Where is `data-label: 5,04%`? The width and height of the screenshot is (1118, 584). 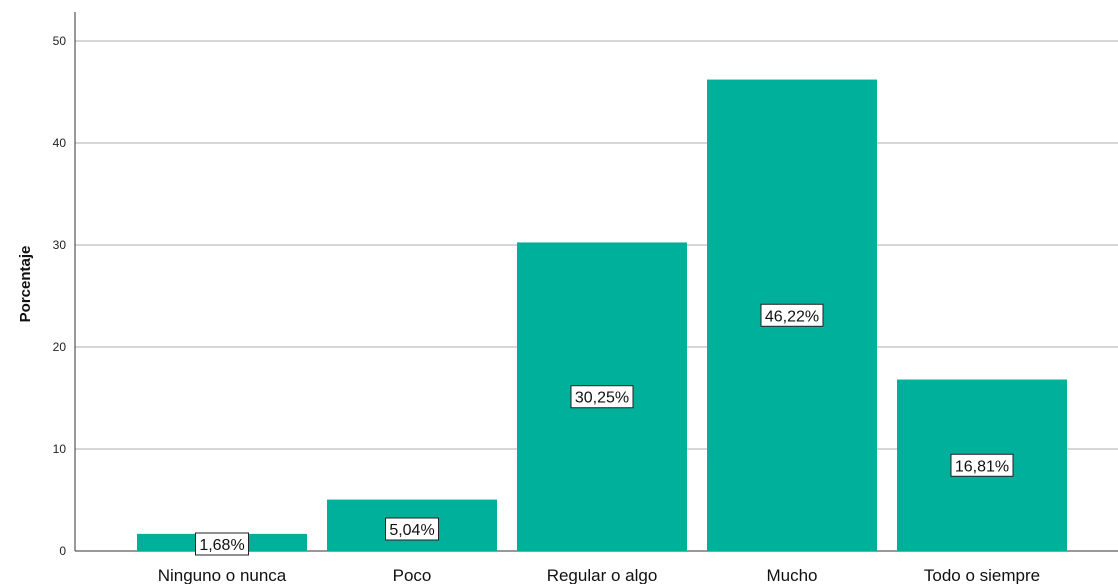
data-label: 5,04% is located at coordinates (412, 529).